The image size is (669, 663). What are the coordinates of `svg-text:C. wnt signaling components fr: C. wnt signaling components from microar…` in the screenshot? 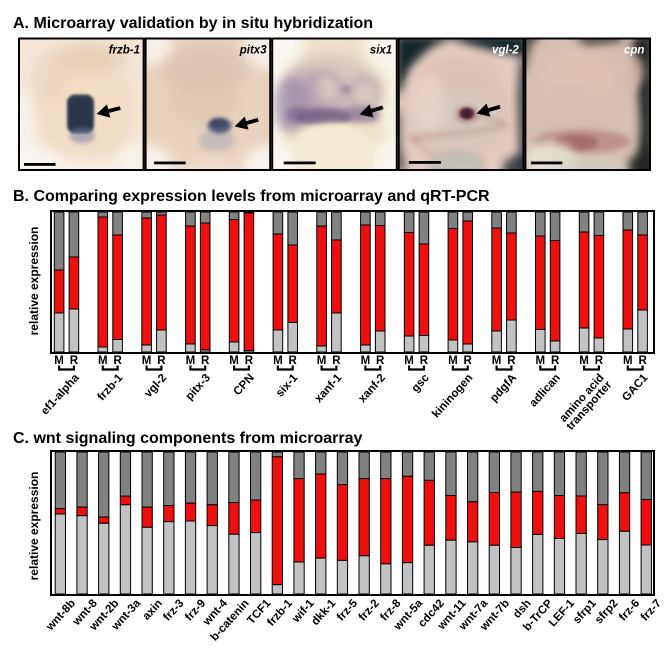 It's located at (187, 438).